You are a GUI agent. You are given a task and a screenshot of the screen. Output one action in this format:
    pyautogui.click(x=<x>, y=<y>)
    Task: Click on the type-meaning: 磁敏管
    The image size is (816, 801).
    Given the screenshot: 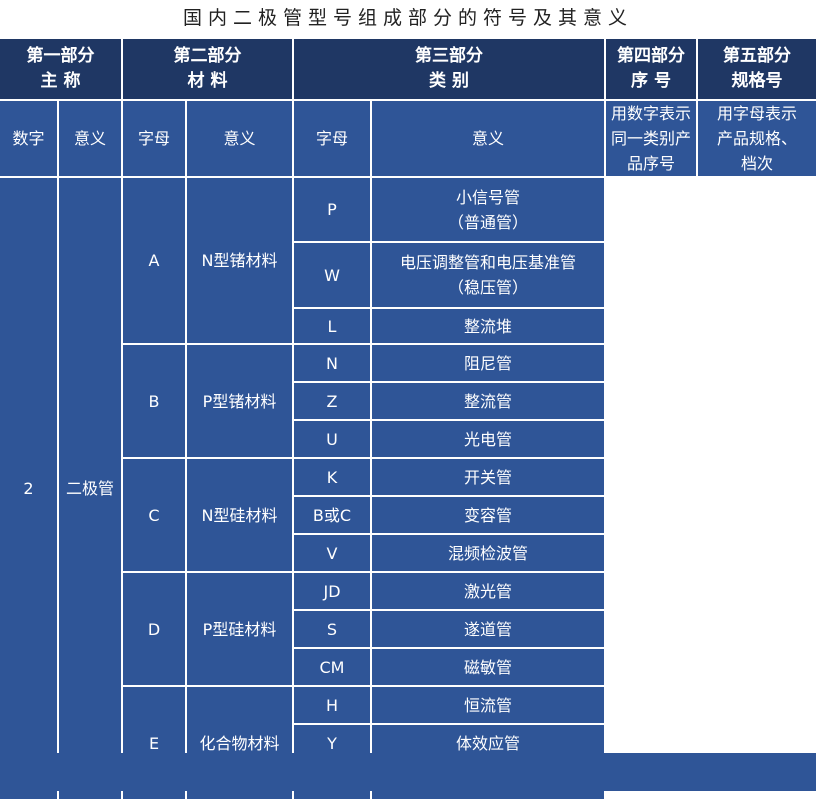 What is the action you would take?
    pyautogui.click(x=488, y=667)
    